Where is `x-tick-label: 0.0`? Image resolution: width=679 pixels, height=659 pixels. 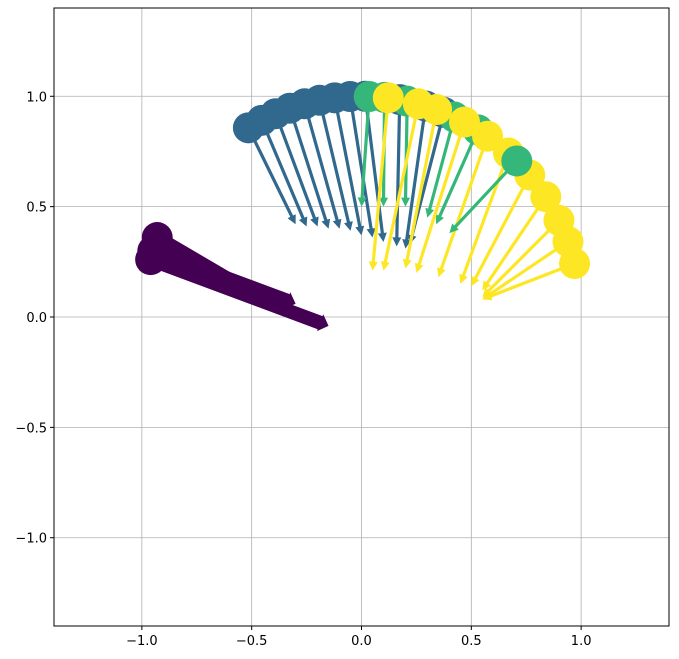 x-tick-label: 0.0 is located at coordinates (361, 641).